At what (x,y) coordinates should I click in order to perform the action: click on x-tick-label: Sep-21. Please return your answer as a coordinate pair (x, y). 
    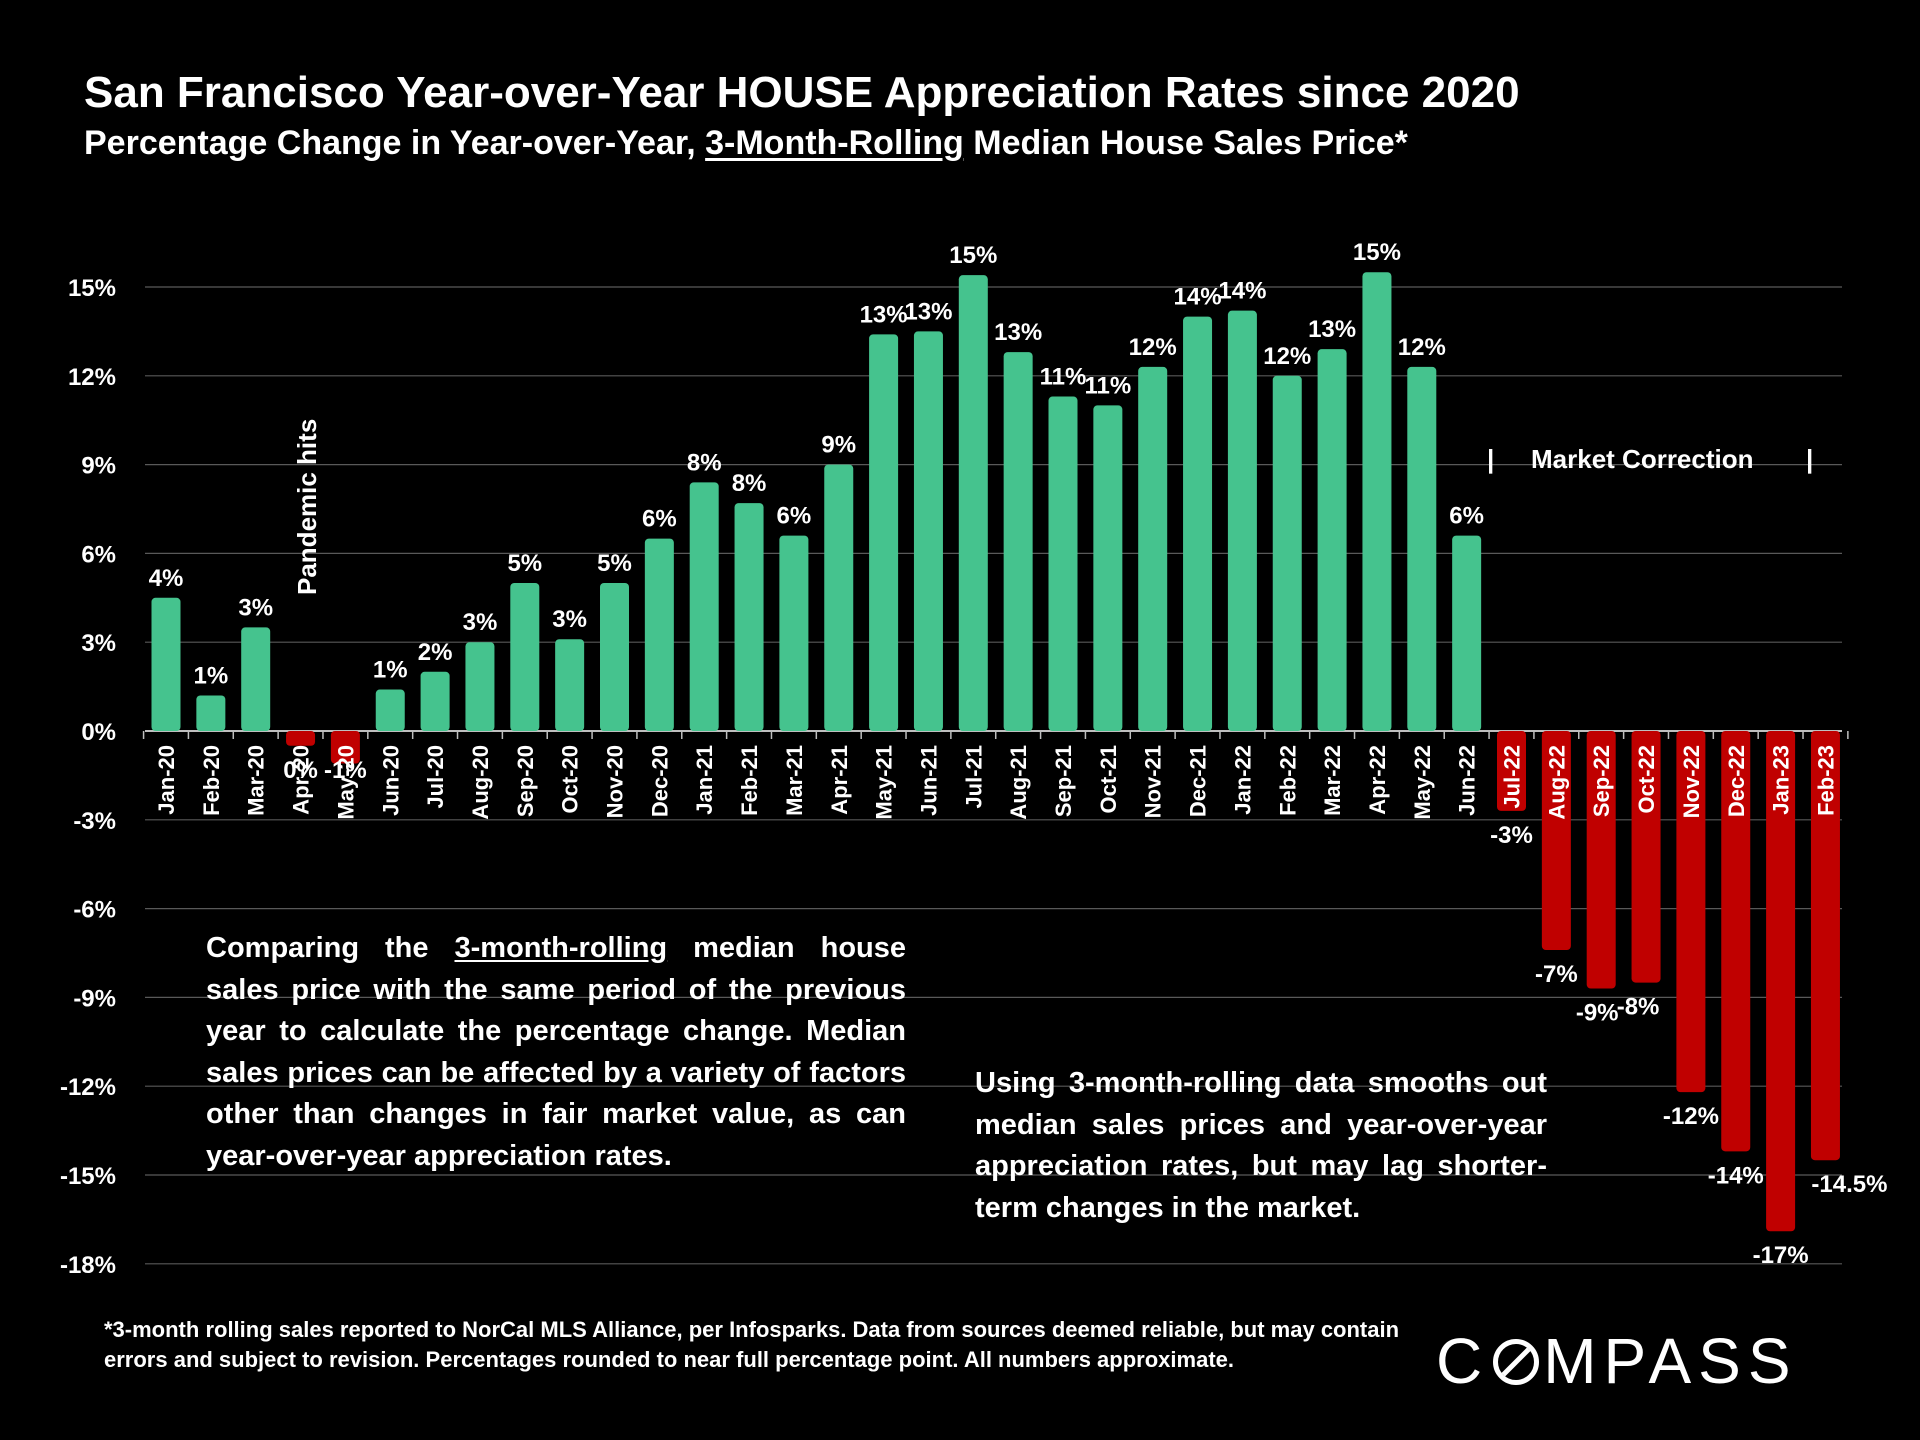
    Looking at the image, I should click on (1063, 781).